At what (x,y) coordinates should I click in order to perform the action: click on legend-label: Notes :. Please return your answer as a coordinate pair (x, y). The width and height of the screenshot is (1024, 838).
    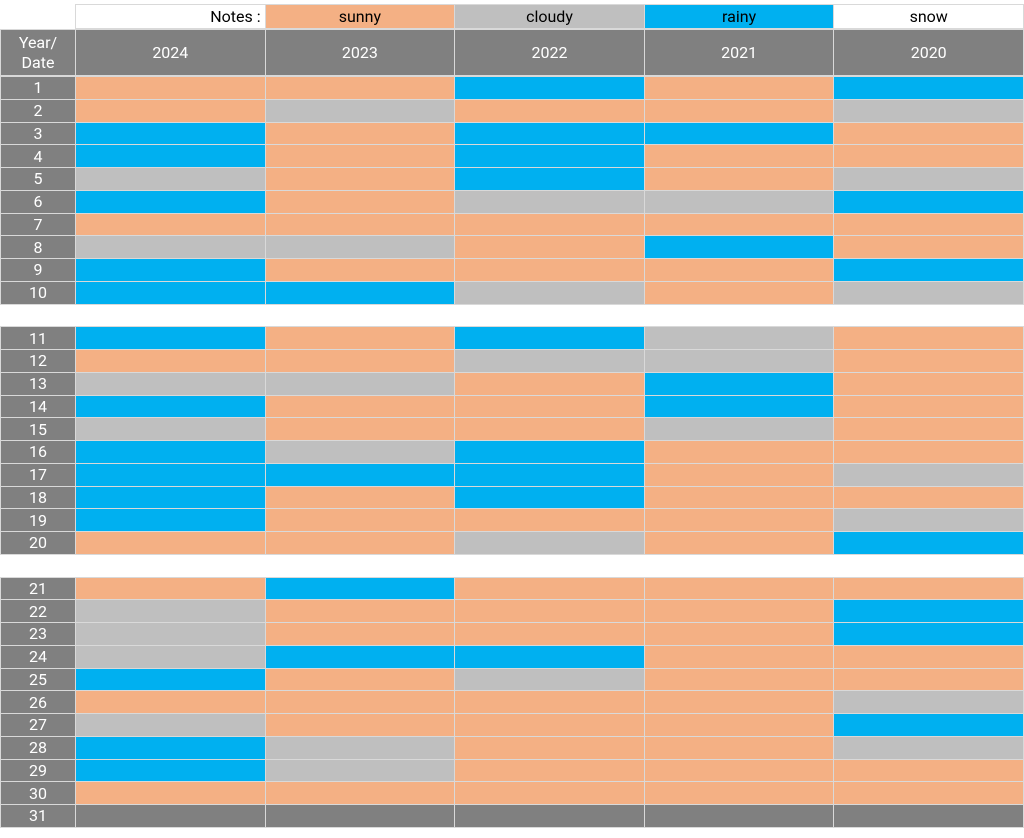
    Looking at the image, I should click on (170, 16).